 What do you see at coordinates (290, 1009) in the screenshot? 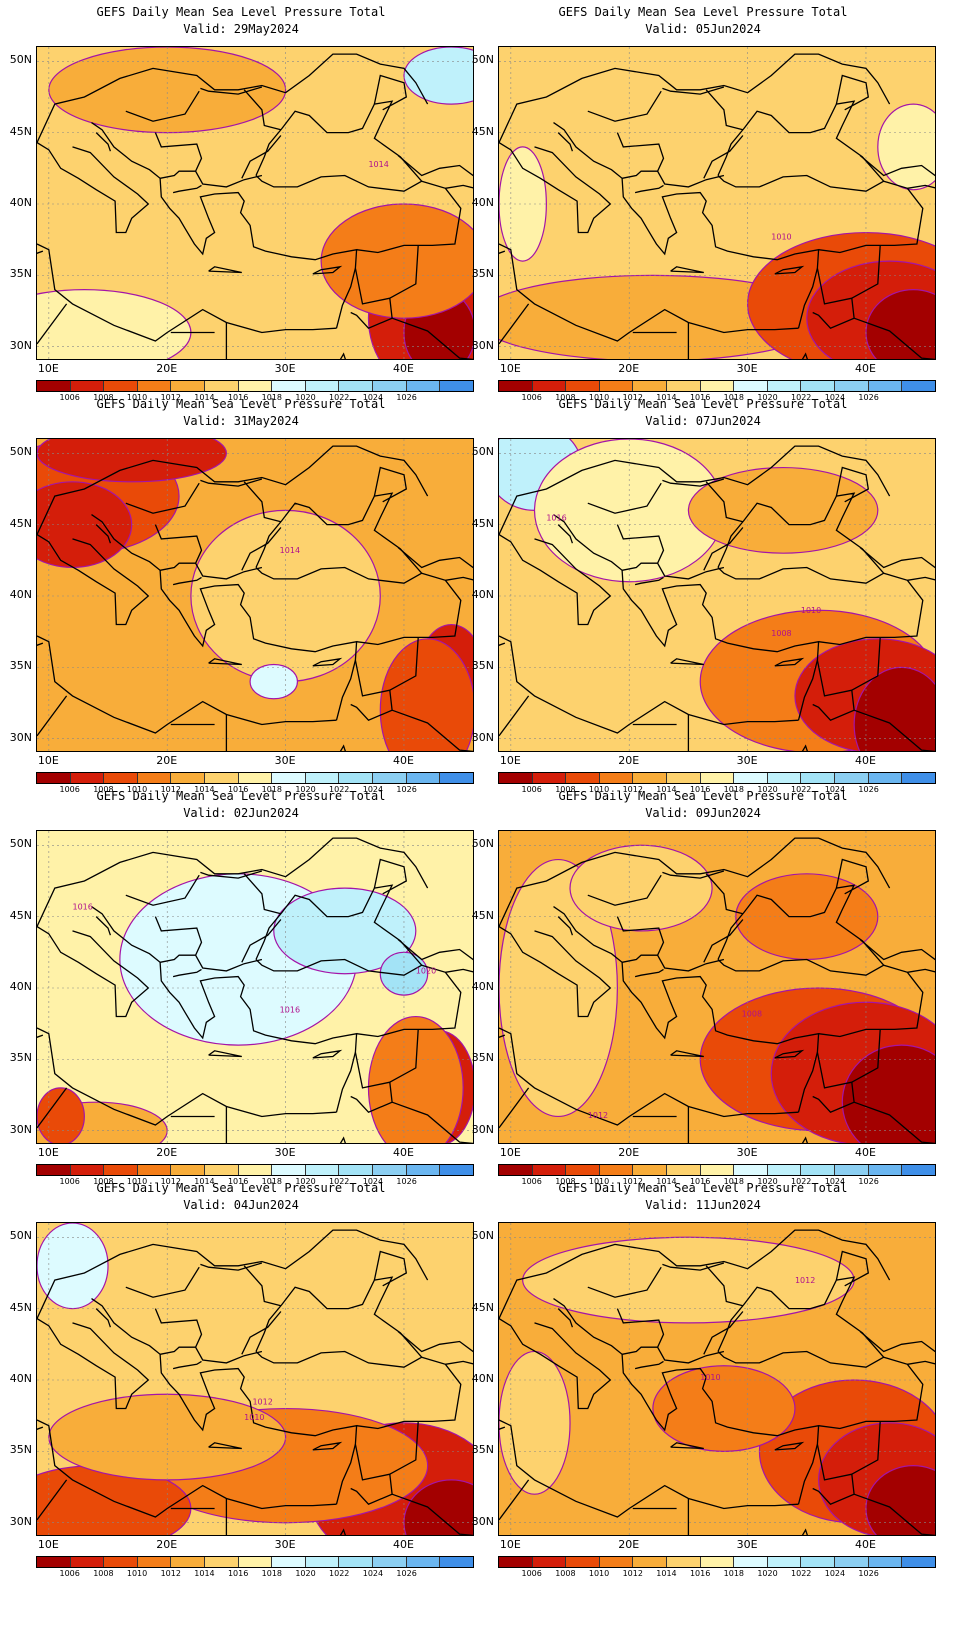
I see `isobar-label: 1016` at bounding box center [290, 1009].